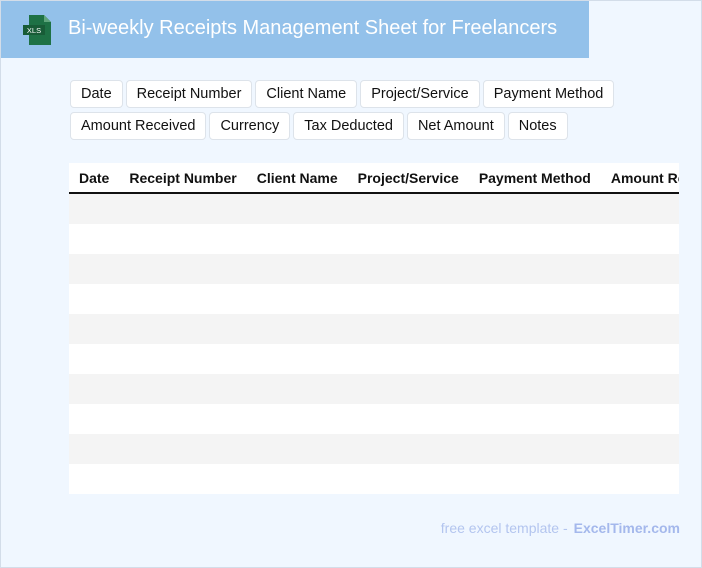  I want to click on chip-date: Date, so click(96, 94).